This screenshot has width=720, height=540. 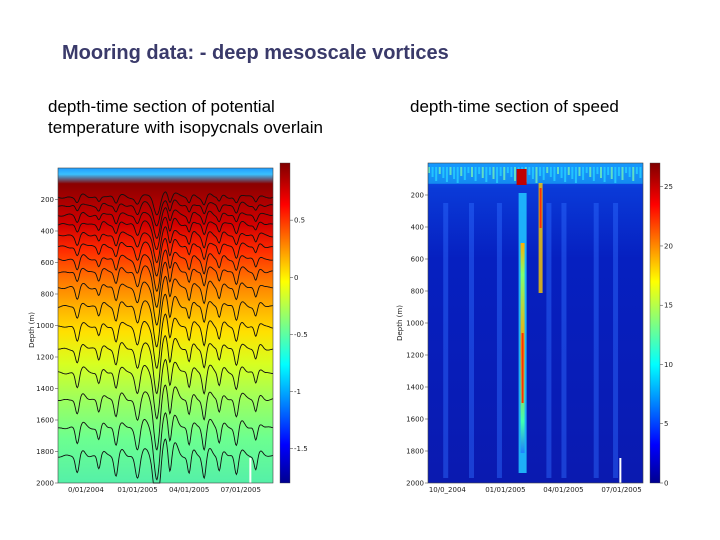 What do you see at coordinates (540, 238) in the screenshot?
I see `secondary-column` at bounding box center [540, 238].